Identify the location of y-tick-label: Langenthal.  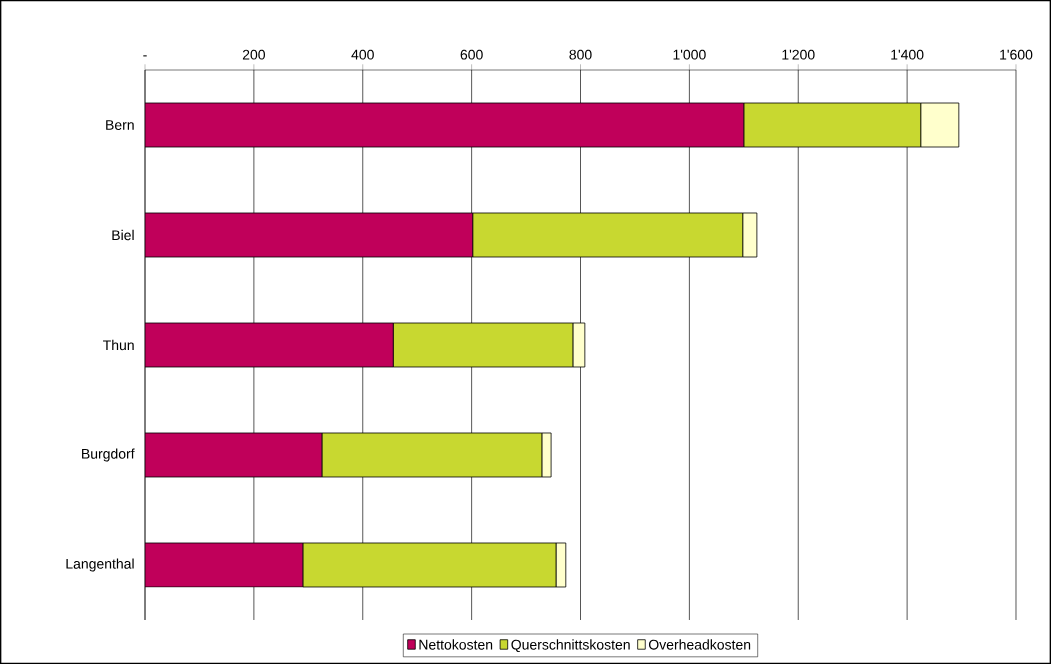
(100, 565).